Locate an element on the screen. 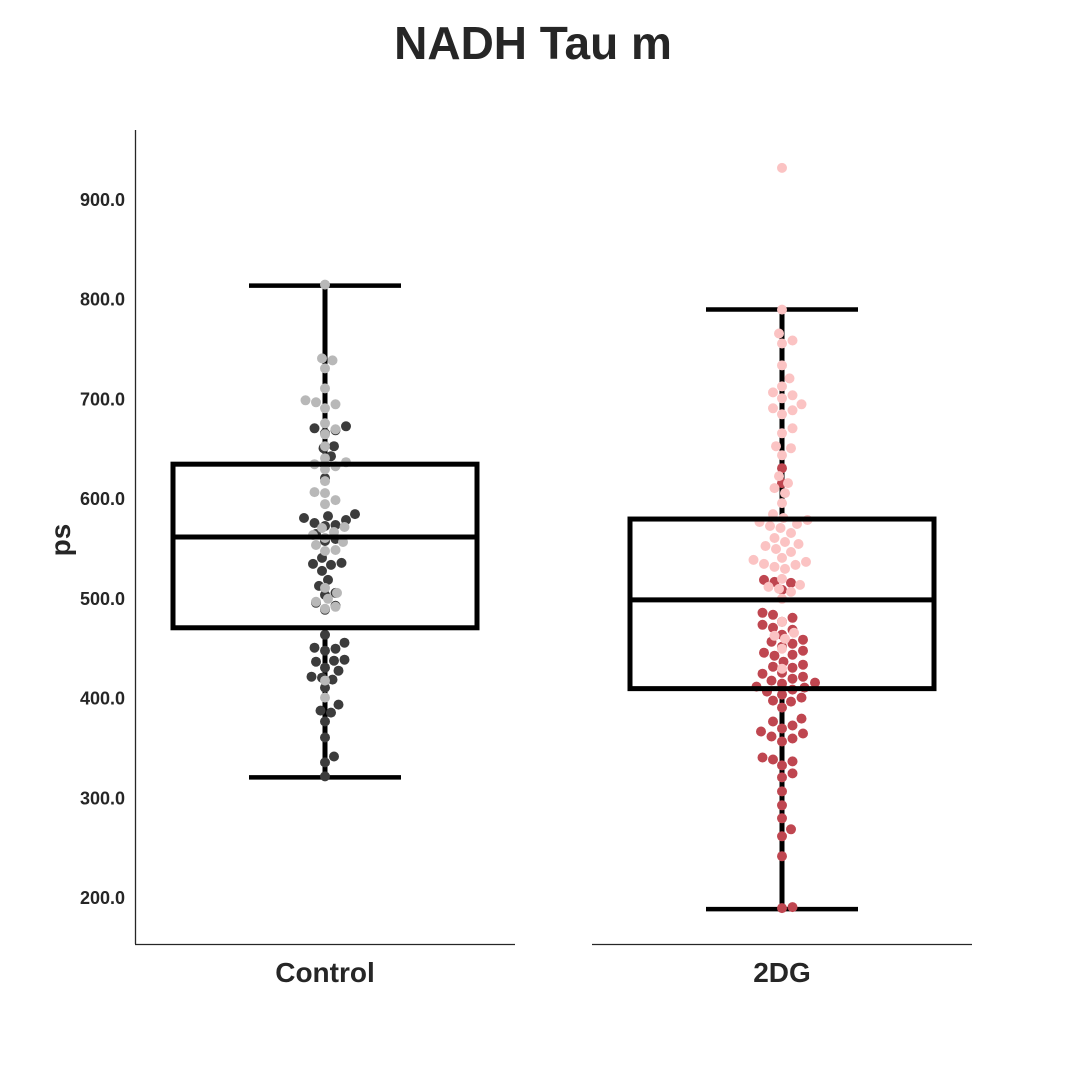 This screenshot has height=1080, width=1080. y-tick-label: 700.0 is located at coordinates (102, 399).